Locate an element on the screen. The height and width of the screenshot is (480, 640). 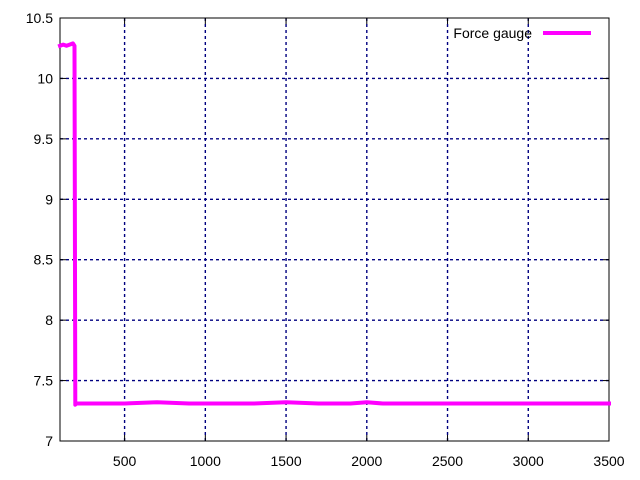
y-tick-label: 7.5 is located at coordinates (44, 381).